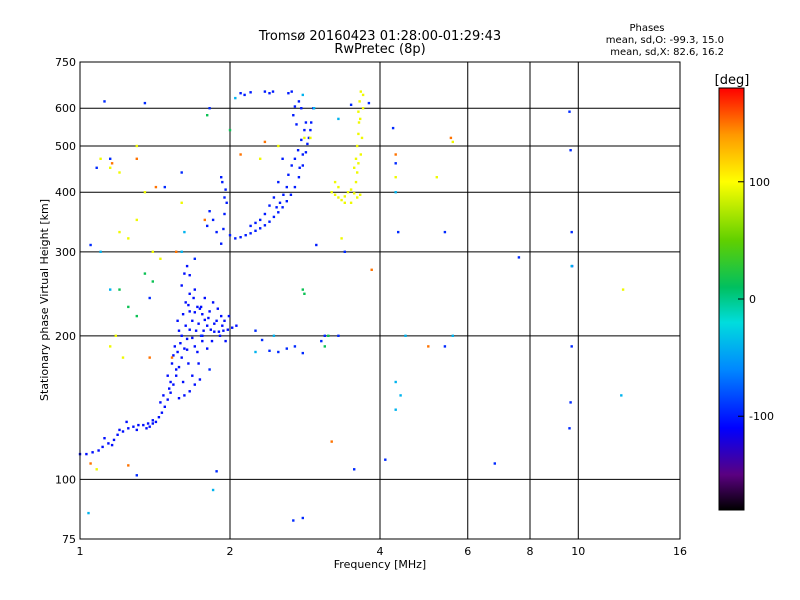 This screenshot has width=800, height=600. What do you see at coordinates (65, 108) in the screenshot?
I see `y-tick-label: 600` at bounding box center [65, 108].